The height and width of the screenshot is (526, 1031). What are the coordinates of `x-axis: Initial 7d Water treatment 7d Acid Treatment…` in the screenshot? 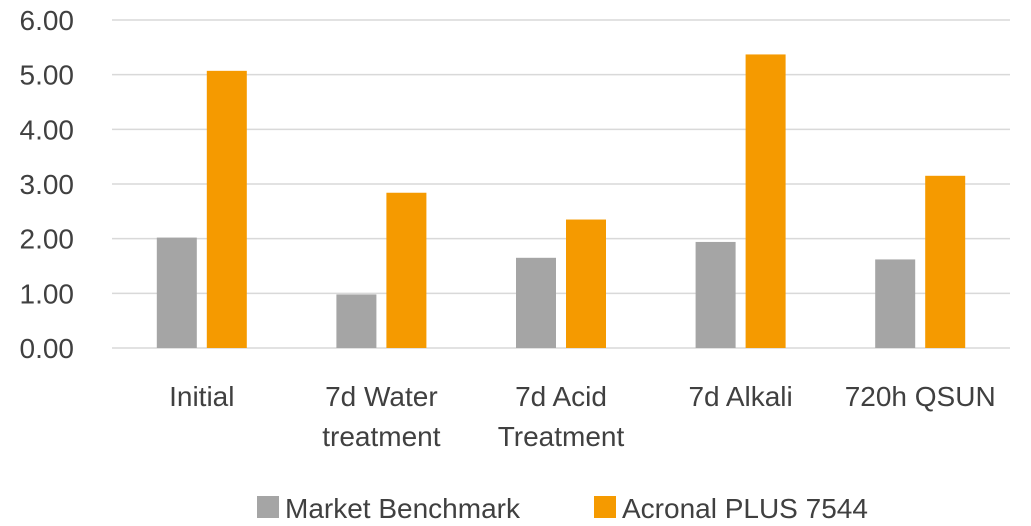 It's located at (582, 416).